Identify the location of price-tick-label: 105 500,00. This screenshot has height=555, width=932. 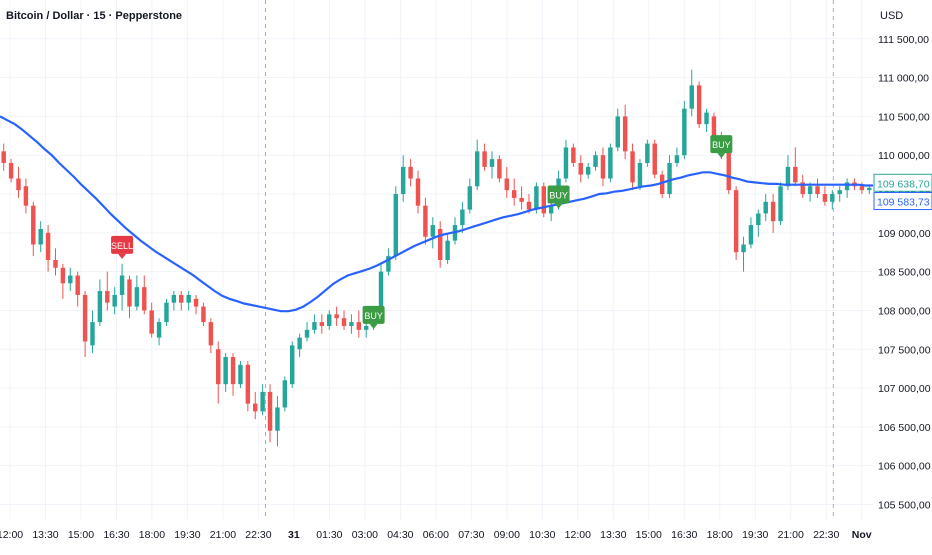
(904, 505).